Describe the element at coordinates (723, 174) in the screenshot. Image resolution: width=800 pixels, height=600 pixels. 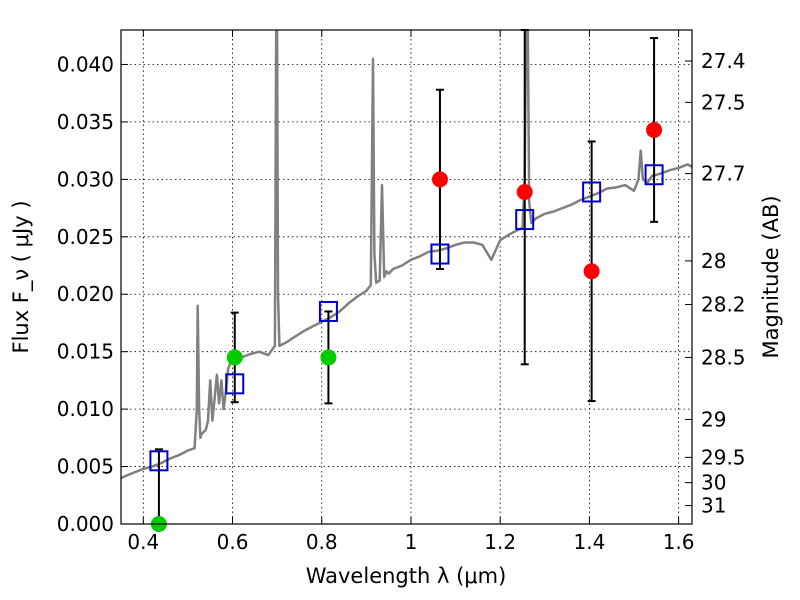
I see `right-tick-label: 27.7` at that location.